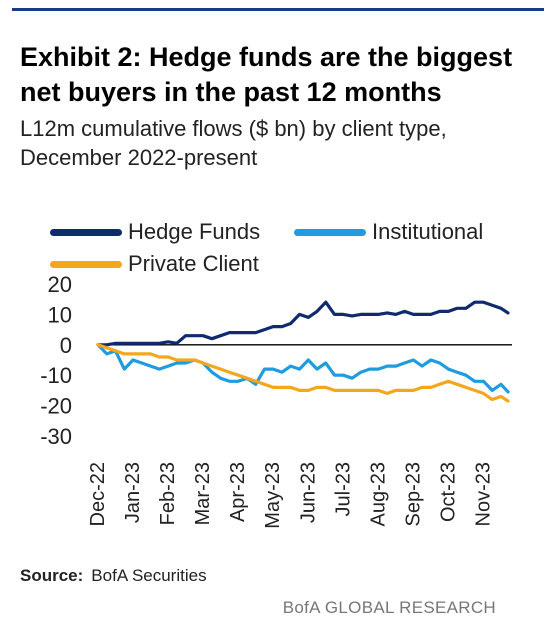 Image resolution: width=556 pixels, height=634 pixels. I want to click on x-tick-label: Feb-23, so click(168, 493).